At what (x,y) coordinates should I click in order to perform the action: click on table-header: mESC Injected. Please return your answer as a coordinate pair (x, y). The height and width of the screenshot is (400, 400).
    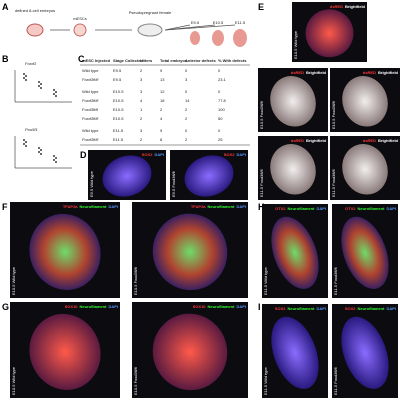
    Looking at the image, I should click on (96, 60).